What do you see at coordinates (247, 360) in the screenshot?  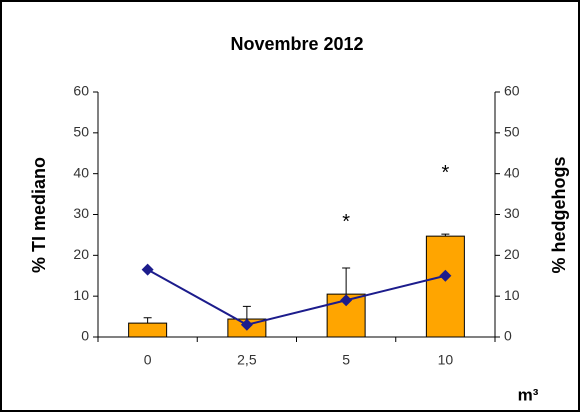 I see `x-tick-label: 2,5` at bounding box center [247, 360].